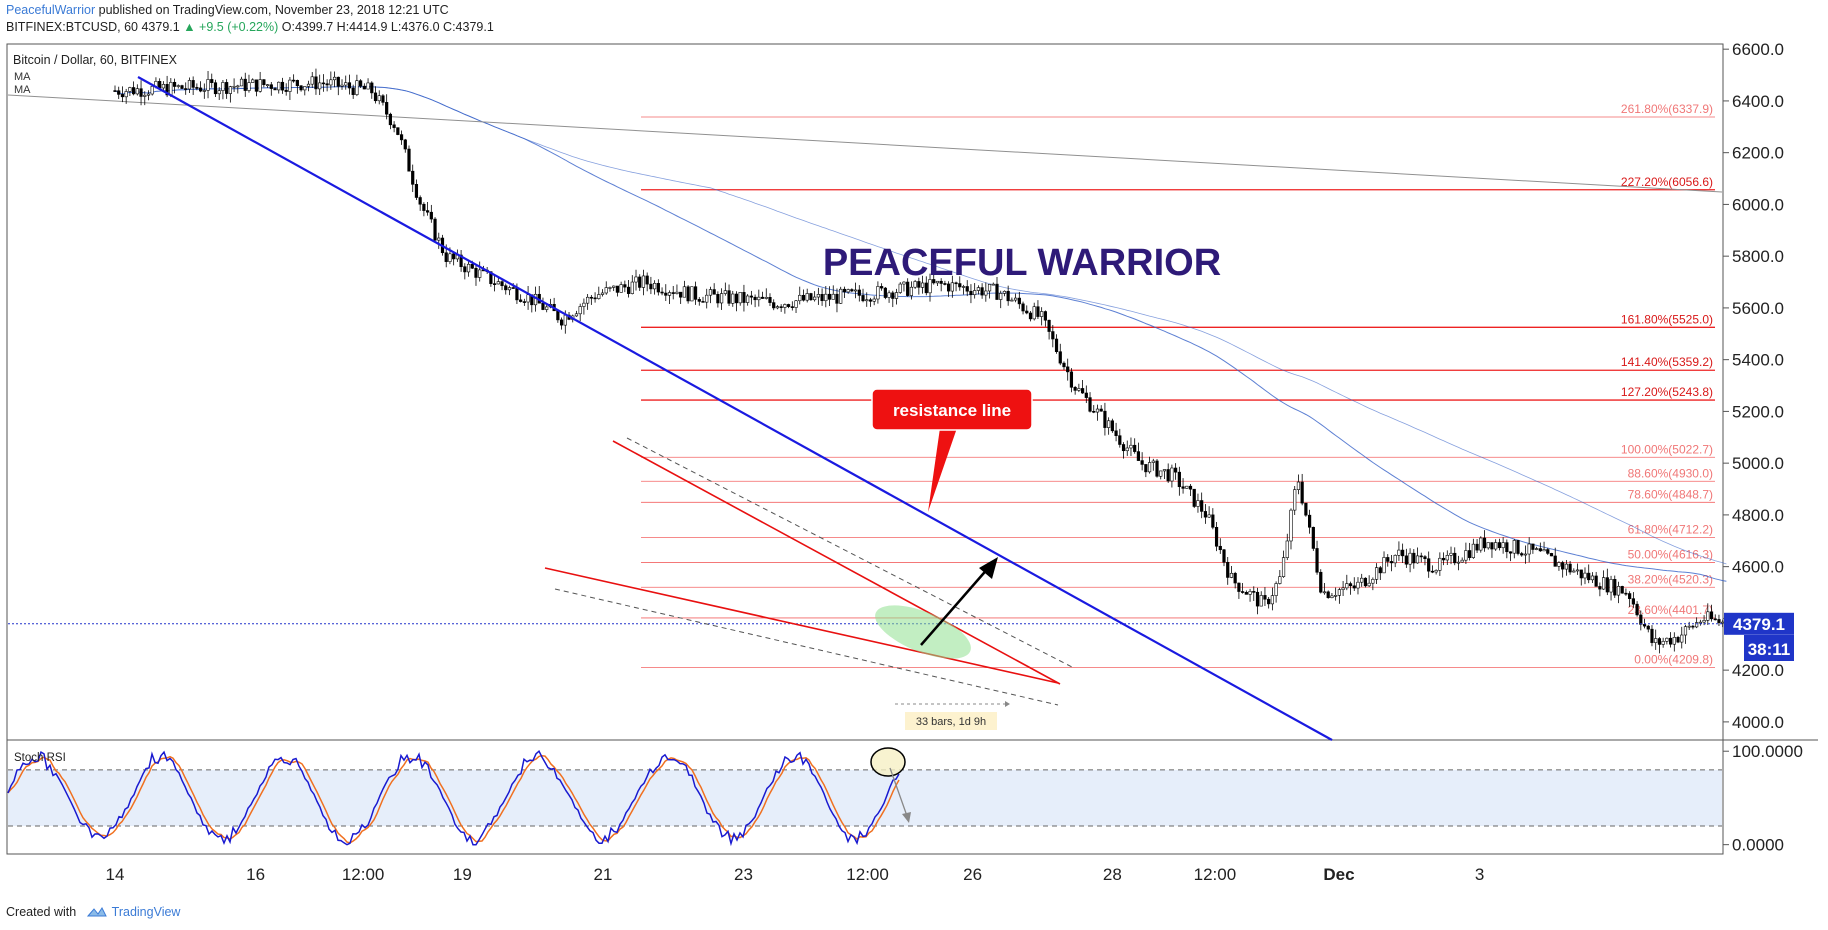  I want to click on countdown-text: 38:11, so click(1769, 649).